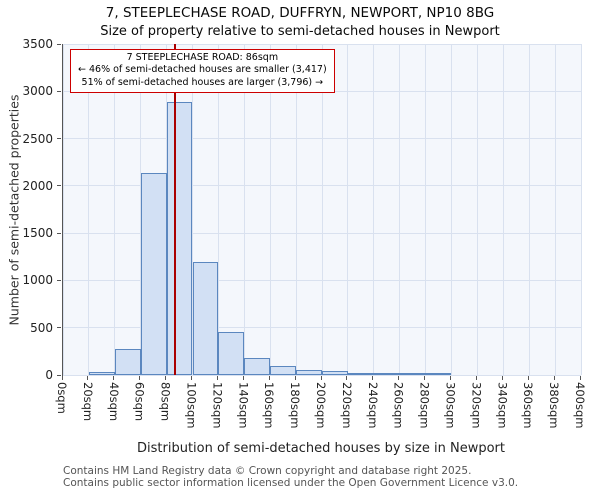 The height and width of the screenshot is (500, 600). Describe the element at coordinates (113, 402) in the screenshot. I see `x-tick-label: 40sqm` at that location.